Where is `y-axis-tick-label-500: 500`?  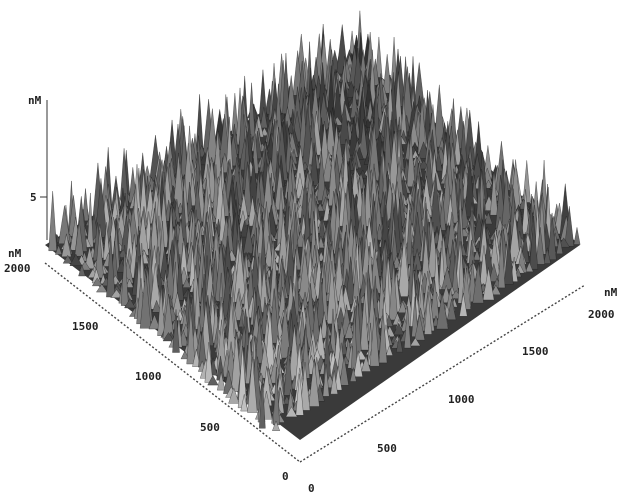
y-axis-tick-label-500: 500 is located at coordinates (210, 427).